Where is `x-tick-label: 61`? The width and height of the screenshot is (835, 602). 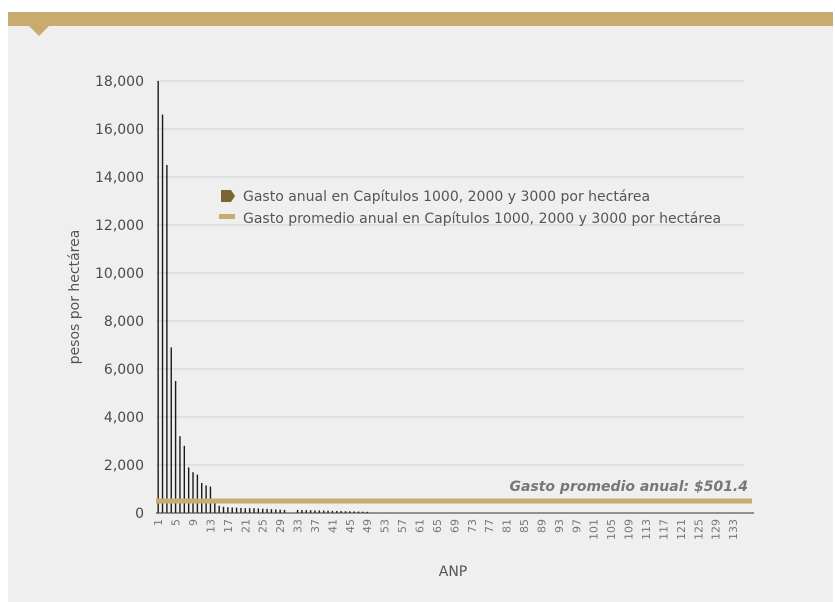 x-tick-label: 61 is located at coordinates (420, 526).